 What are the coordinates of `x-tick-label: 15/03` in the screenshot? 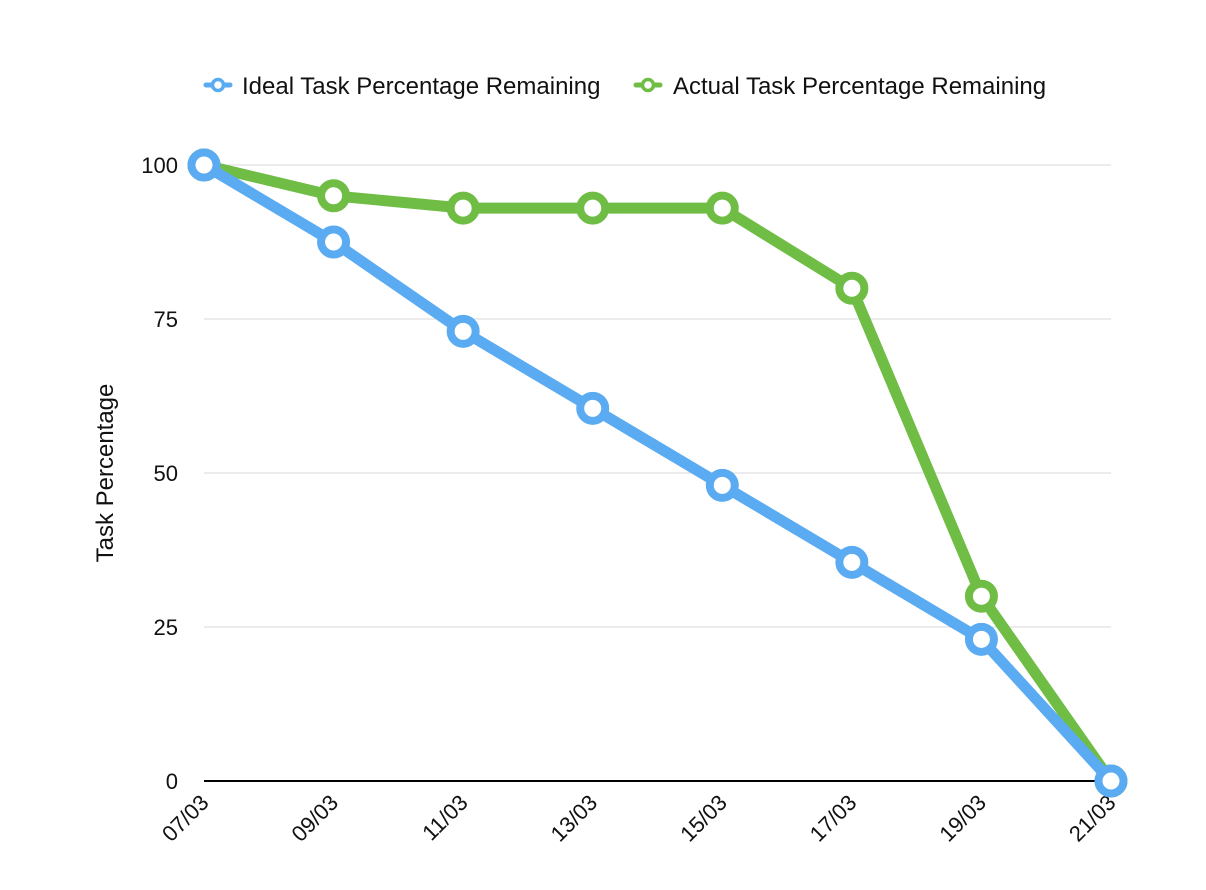 It's located at (703, 818).